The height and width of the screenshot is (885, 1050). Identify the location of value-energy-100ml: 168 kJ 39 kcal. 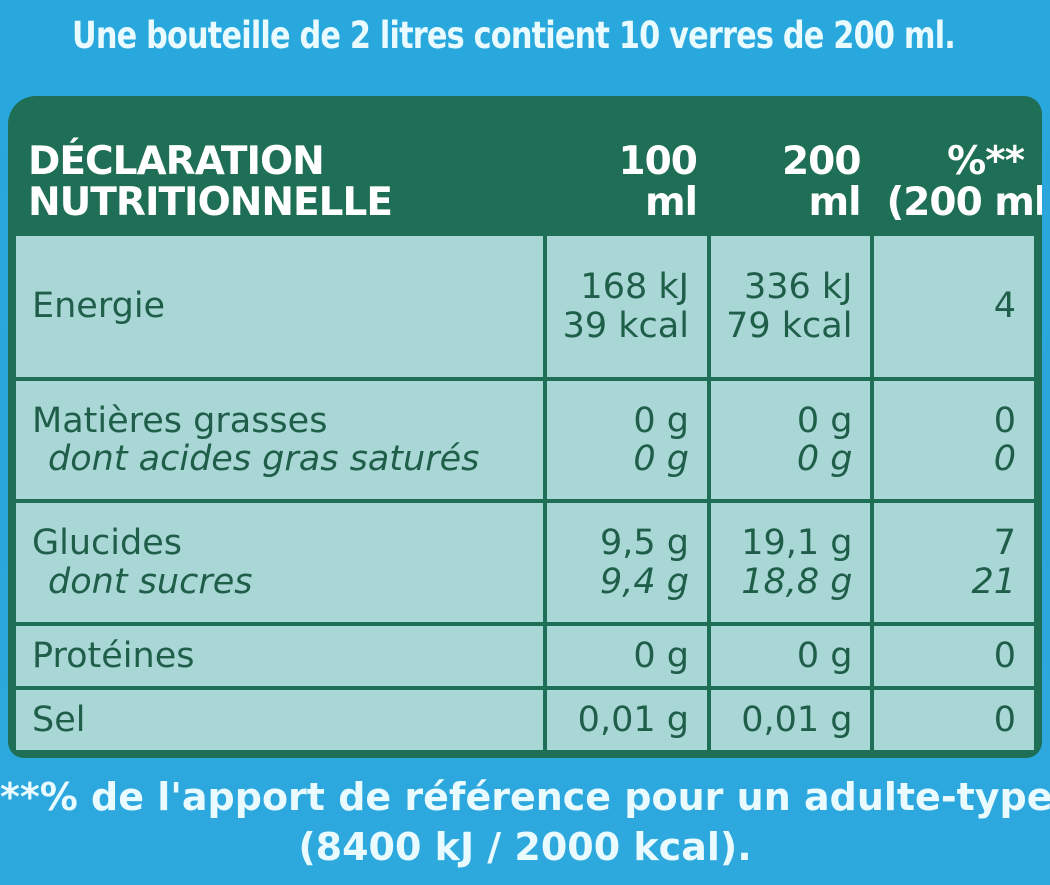
(627, 306).